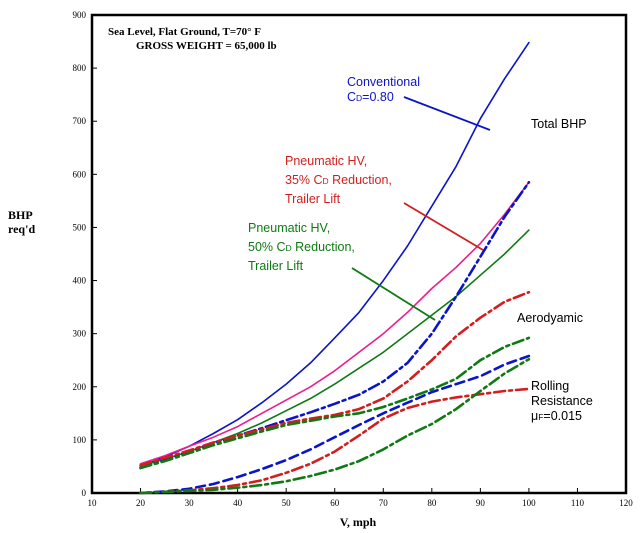 This screenshot has width=641, height=533. I want to click on x-tick-label: 90, so click(481, 503).